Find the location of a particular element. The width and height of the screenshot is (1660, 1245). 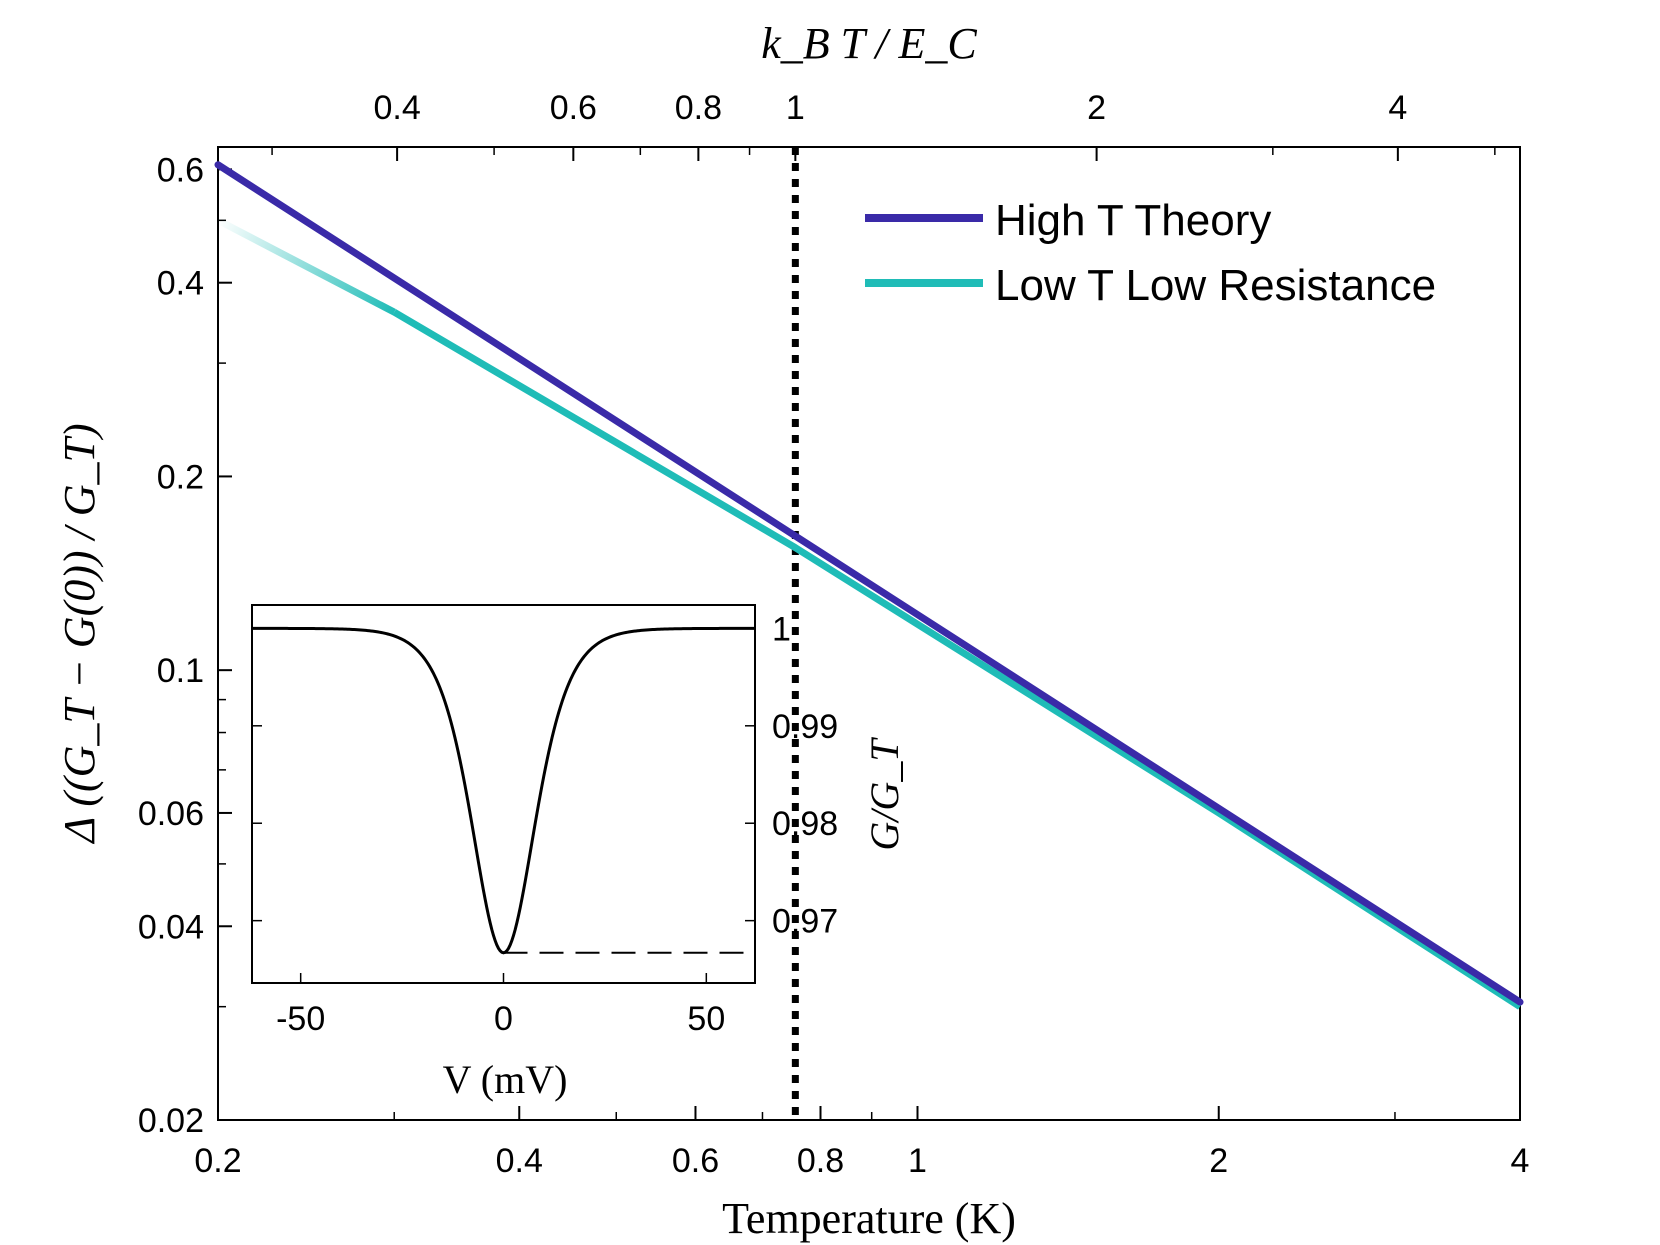

legend-label-low-t-low-resistance: Low T Low Resistance is located at coordinates (1215, 285).